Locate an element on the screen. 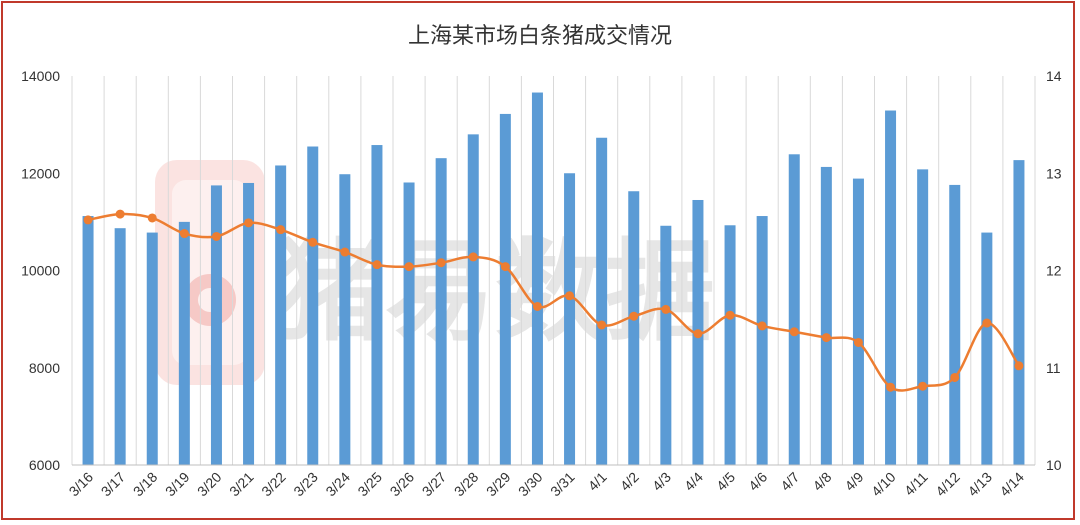  x-tick-label: 3/28 is located at coordinates (466, 484).